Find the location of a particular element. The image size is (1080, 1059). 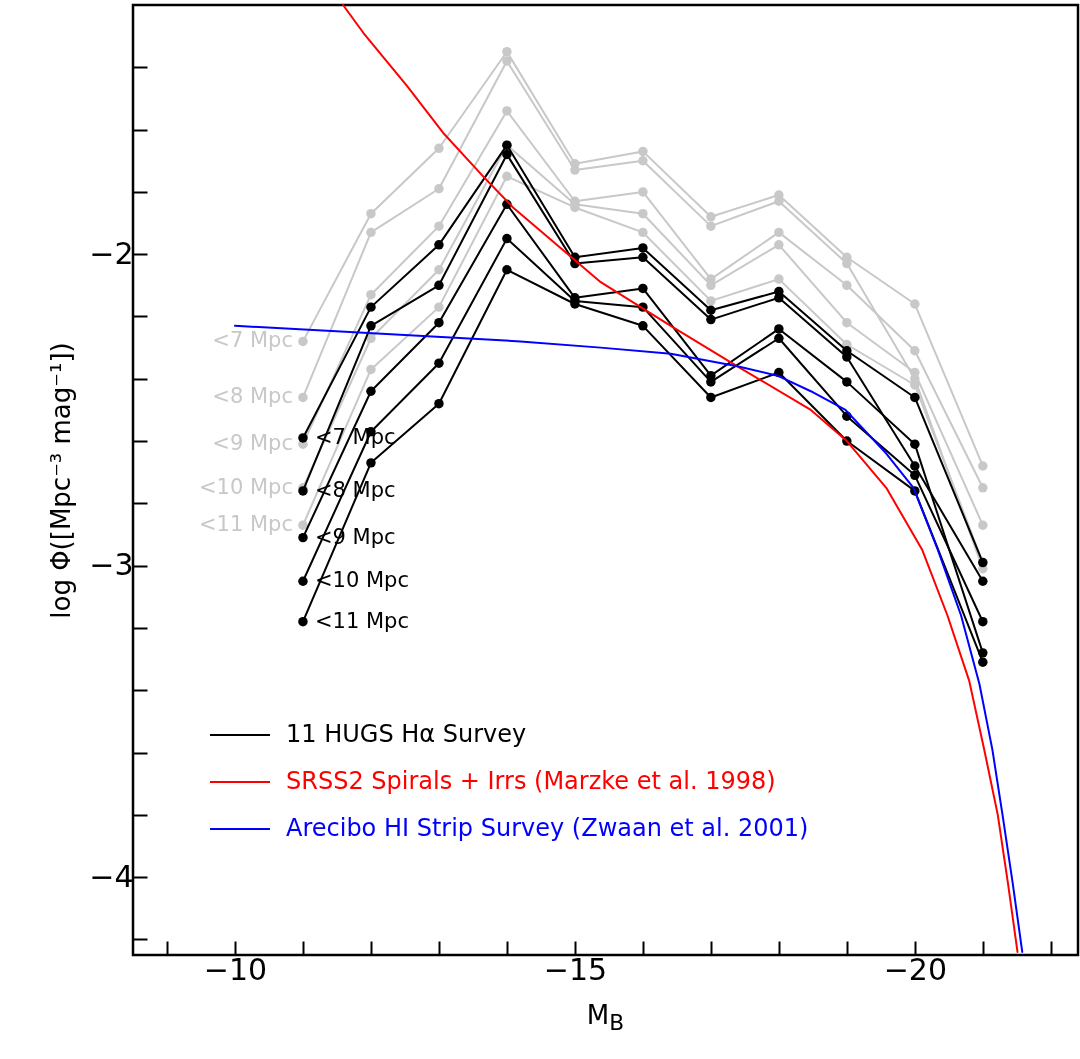

legend-label: SRSS2 Spirals + Irrs (Marzke et al. 1998) is located at coordinates (531, 781).